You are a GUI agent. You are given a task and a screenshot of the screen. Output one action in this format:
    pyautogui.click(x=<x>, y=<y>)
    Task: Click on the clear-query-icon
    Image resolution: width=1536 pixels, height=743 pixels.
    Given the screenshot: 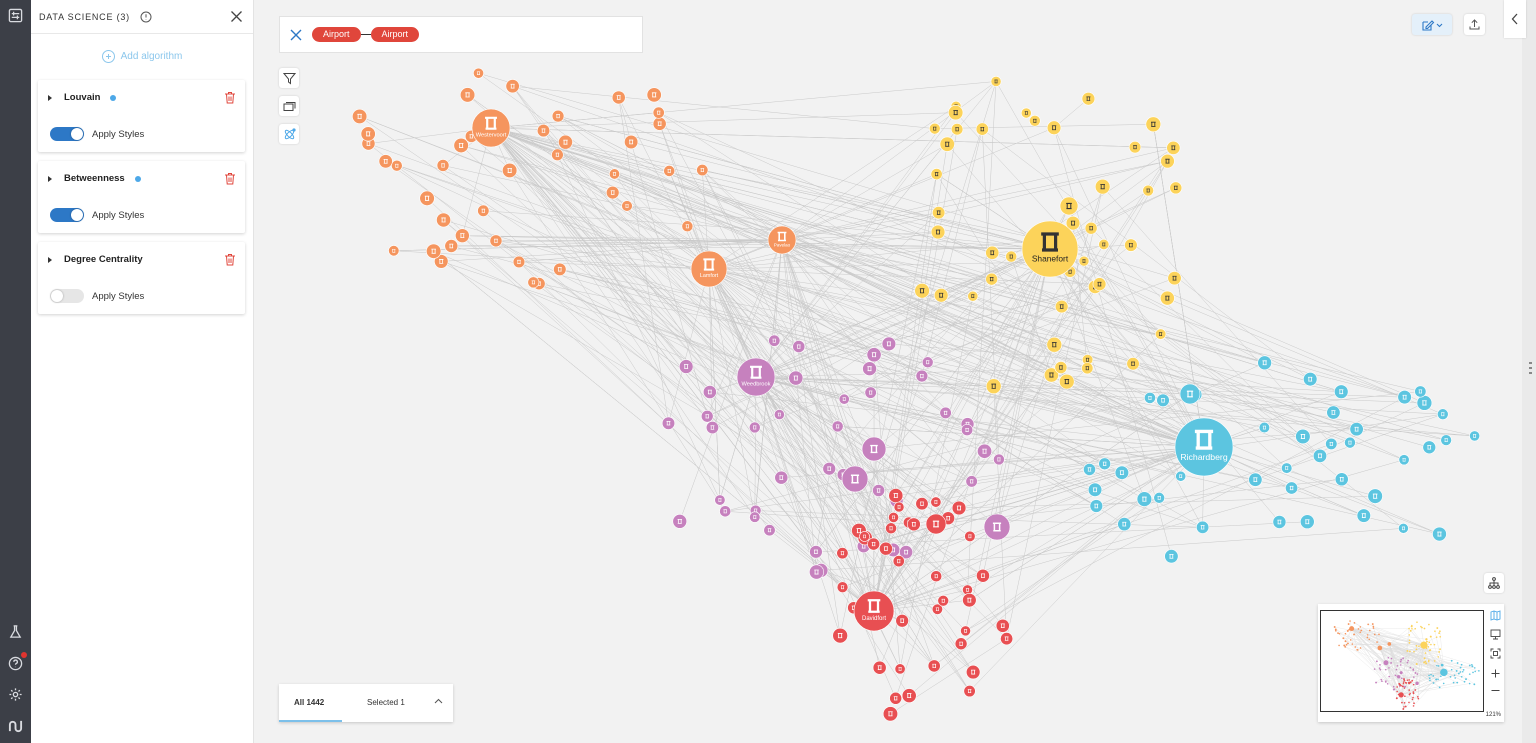 What is the action you would take?
    pyautogui.click(x=296, y=35)
    